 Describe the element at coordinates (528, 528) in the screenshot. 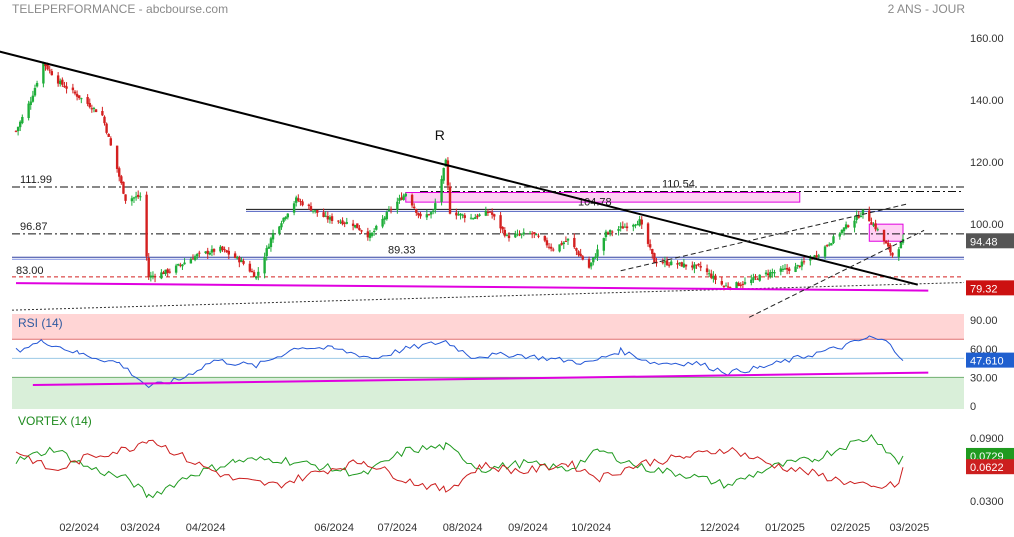

I see `x-tick-6: 09/2024` at that location.